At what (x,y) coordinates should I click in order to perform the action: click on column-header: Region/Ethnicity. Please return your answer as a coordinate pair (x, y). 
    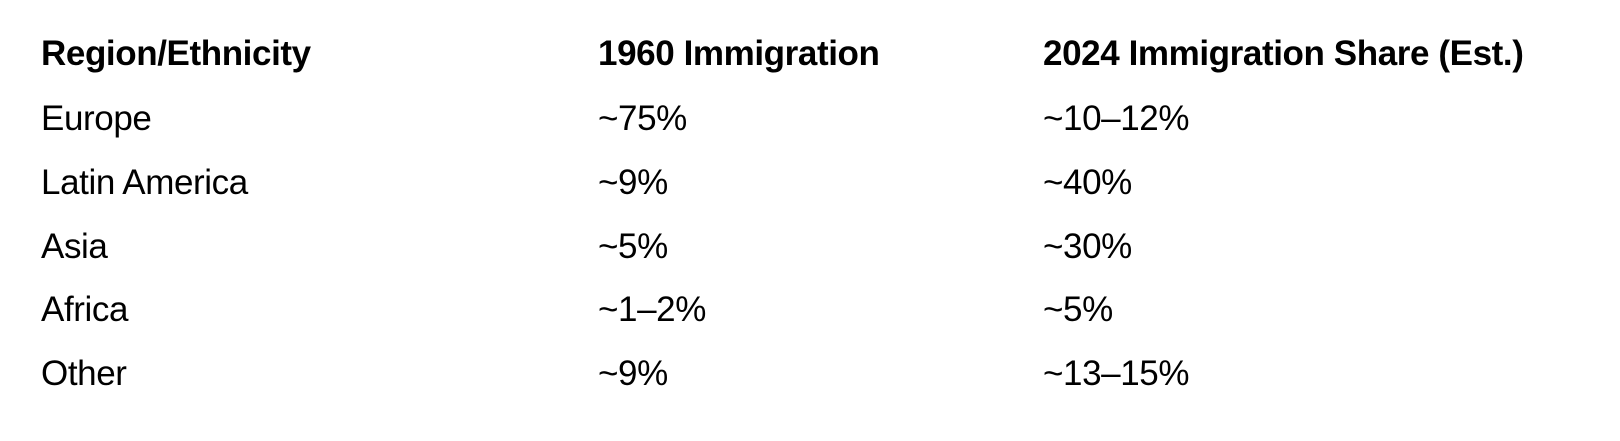
    Looking at the image, I should click on (176, 53).